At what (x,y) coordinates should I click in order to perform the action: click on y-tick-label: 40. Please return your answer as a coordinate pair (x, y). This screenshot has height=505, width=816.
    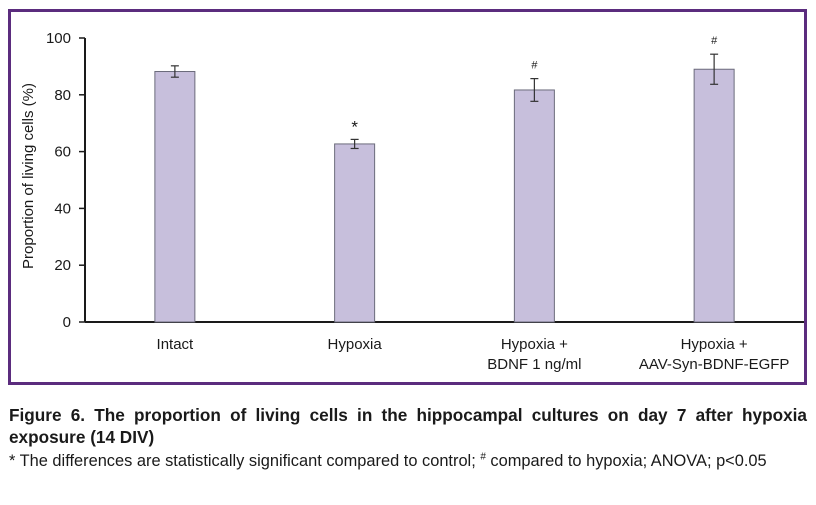
    Looking at the image, I should click on (62, 208).